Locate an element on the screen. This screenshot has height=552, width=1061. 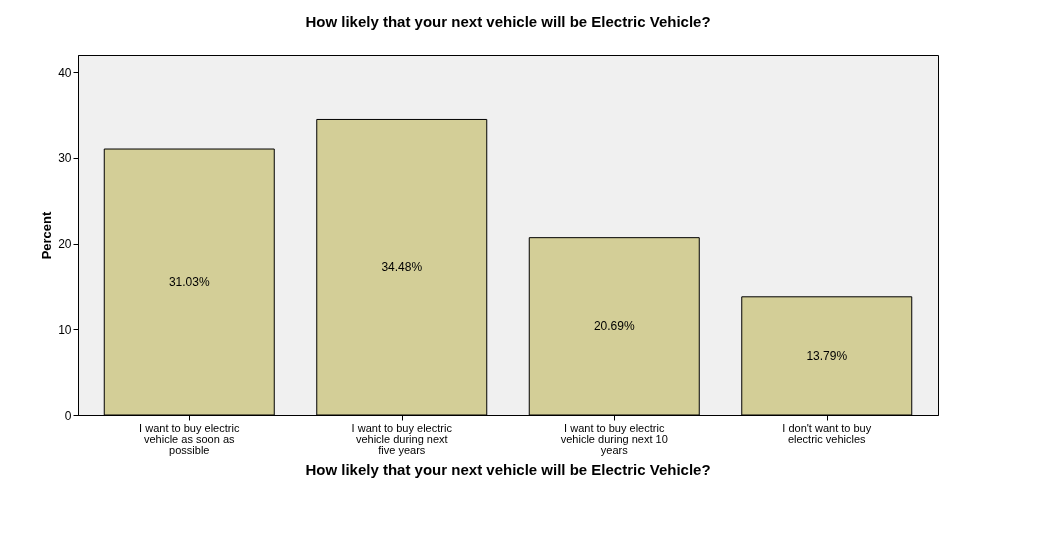
data-label: 34.48% is located at coordinates (402, 267).